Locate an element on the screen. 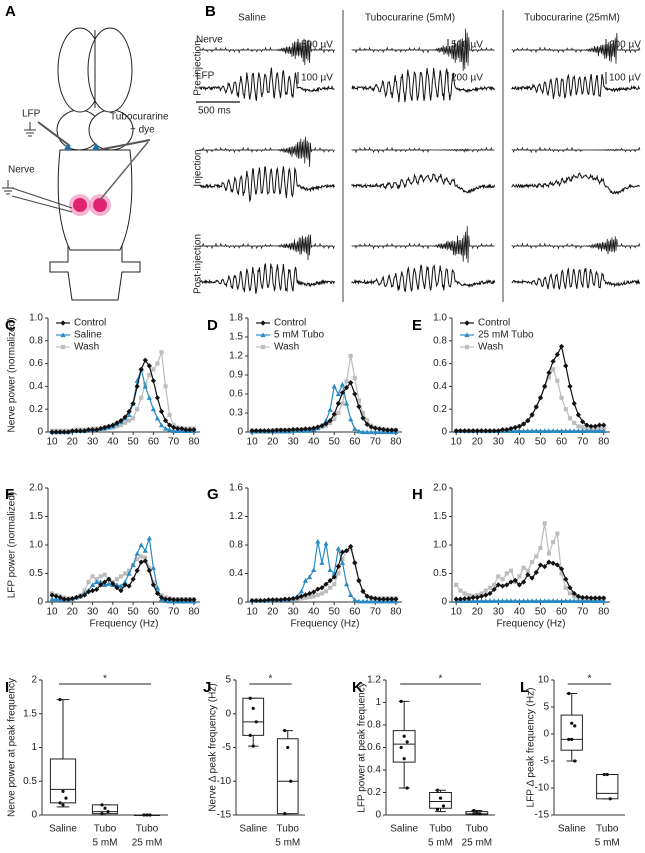 This screenshot has width=645, height=853. y-tick-label: -10 is located at coordinates (542, 788).